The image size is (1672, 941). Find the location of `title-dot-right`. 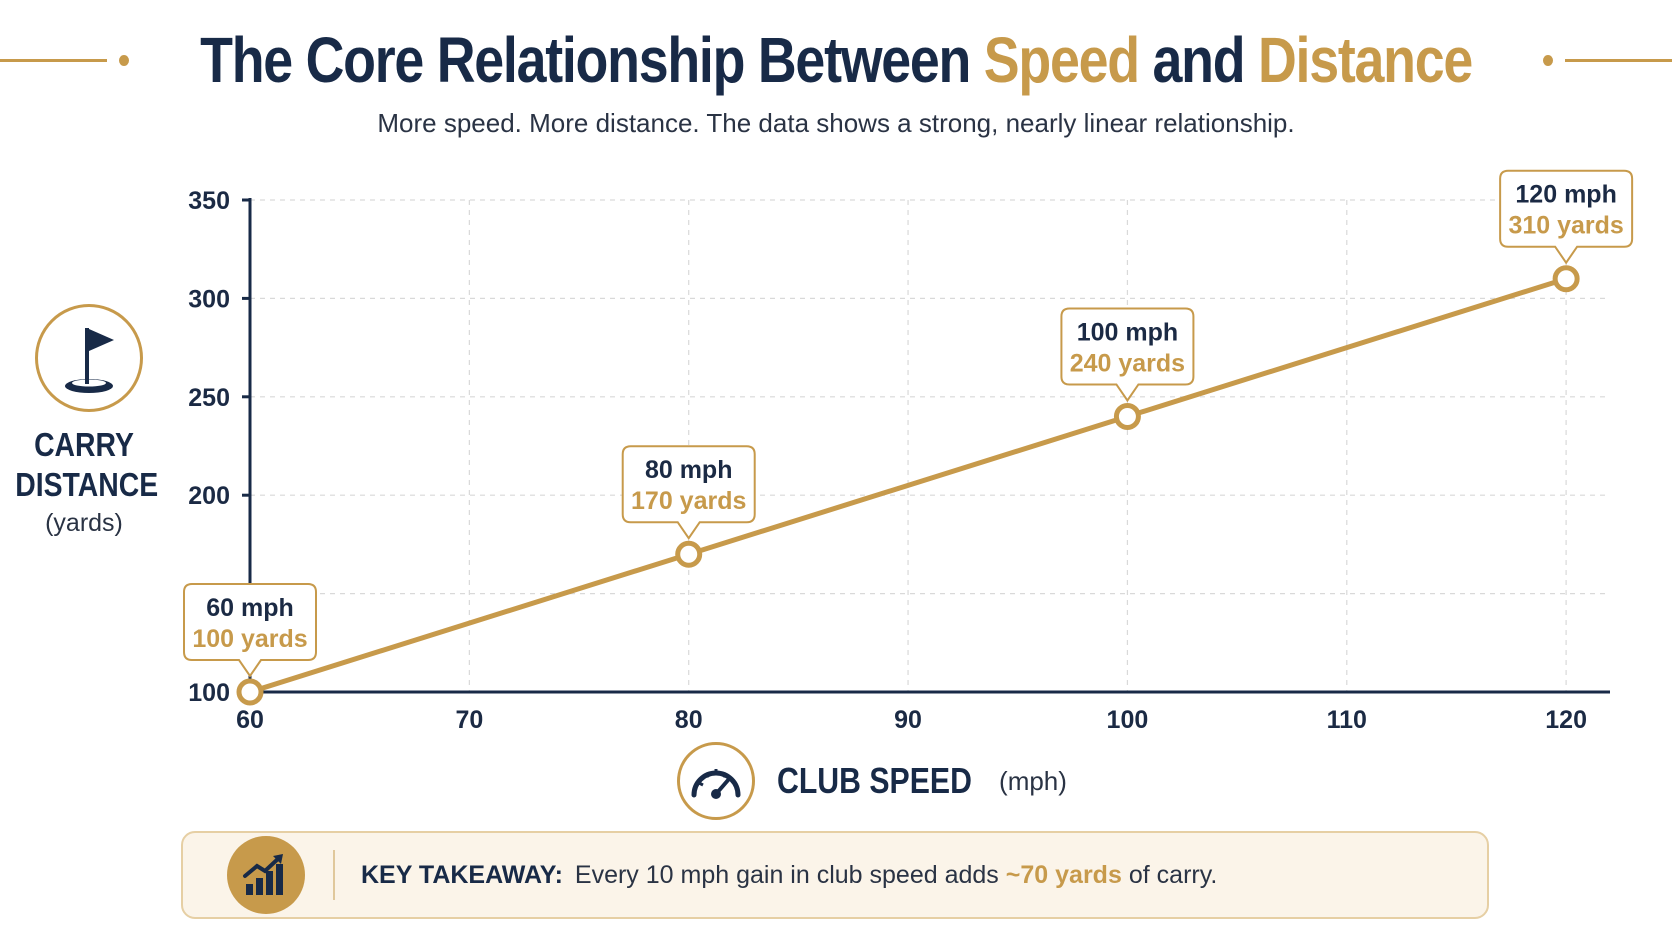

title-dot-right is located at coordinates (1548, 60).